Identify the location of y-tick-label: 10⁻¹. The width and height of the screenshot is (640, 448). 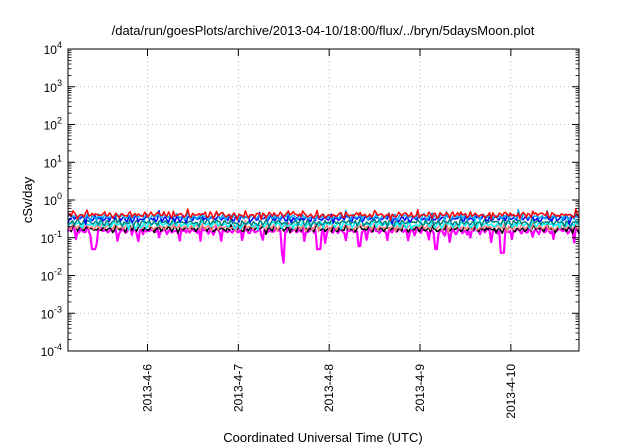
(51, 237).